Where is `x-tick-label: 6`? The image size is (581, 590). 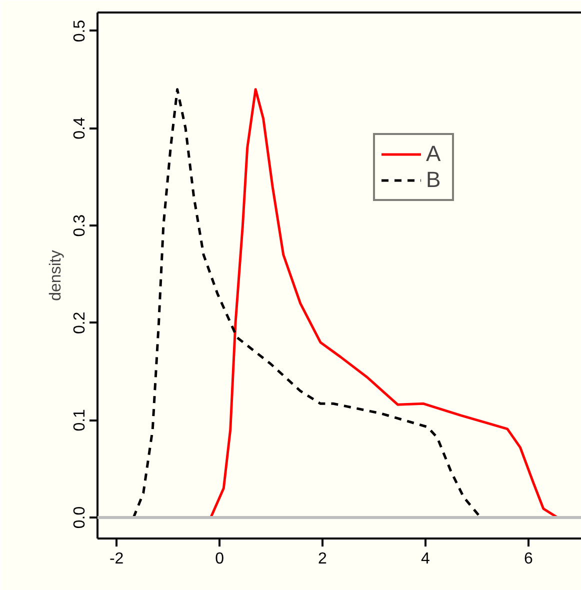 x-tick-label: 6 is located at coordinates (529, 559).